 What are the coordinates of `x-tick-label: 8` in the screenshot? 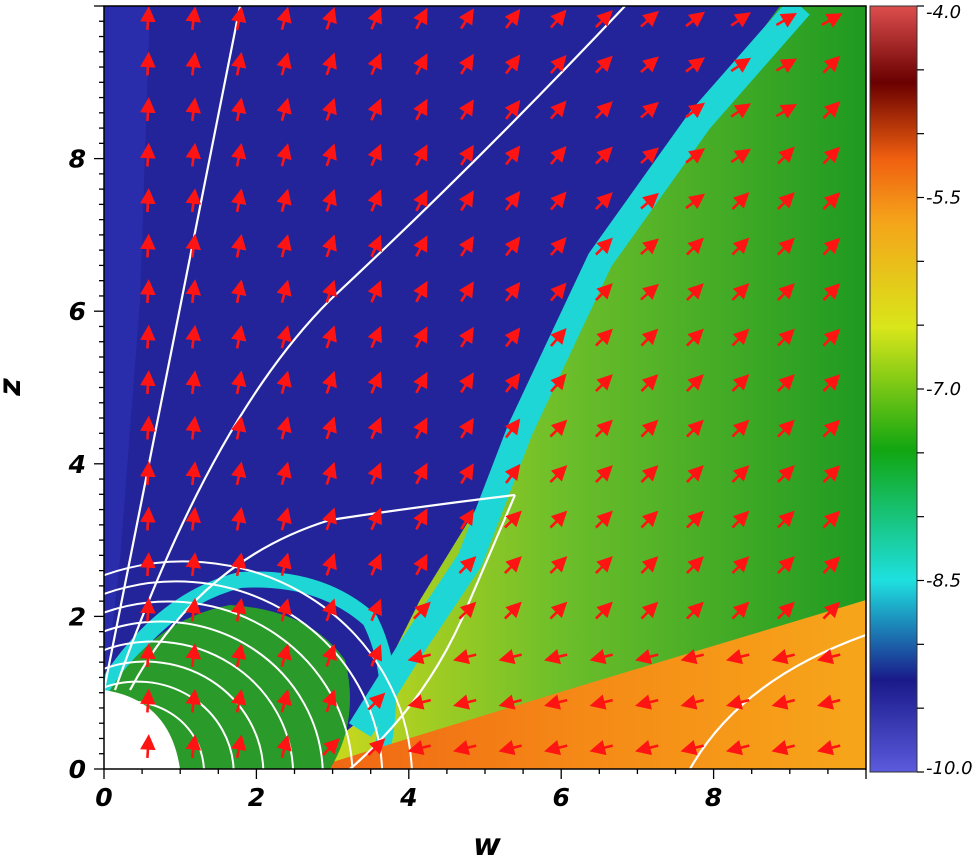 It's located at (713, 797).